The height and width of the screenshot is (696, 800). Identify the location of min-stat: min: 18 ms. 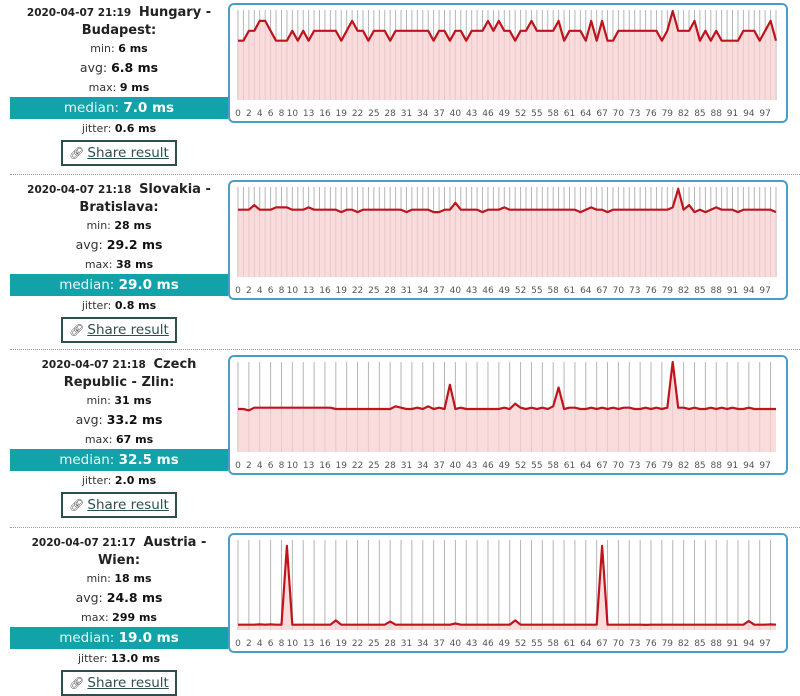
(119, 578).